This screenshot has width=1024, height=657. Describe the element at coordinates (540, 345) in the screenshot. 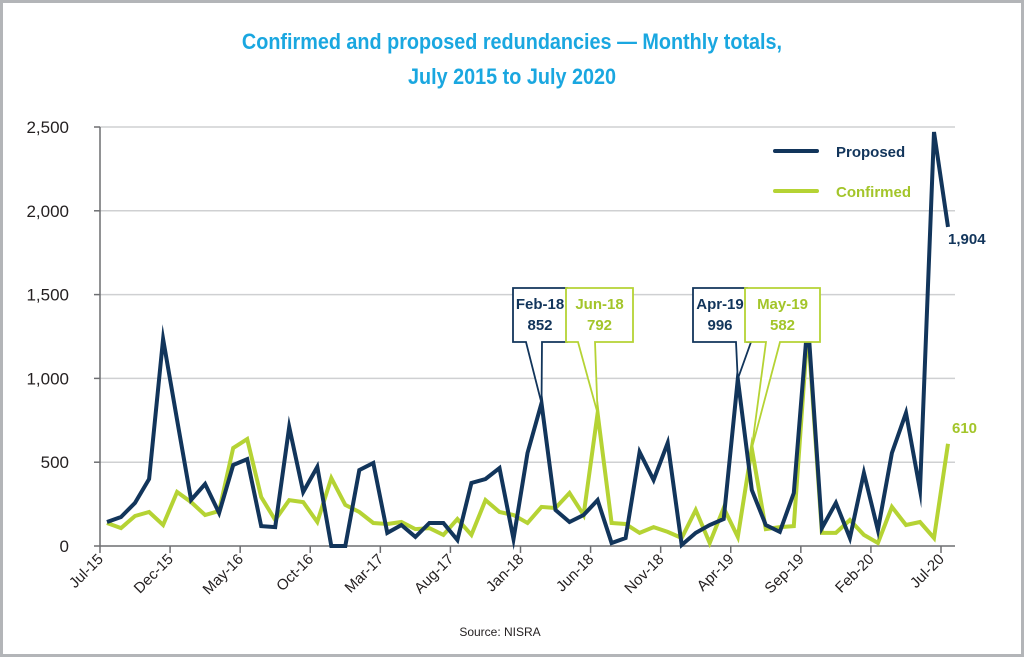

I see `callout-feb-18: Feb-18 852` at that location.